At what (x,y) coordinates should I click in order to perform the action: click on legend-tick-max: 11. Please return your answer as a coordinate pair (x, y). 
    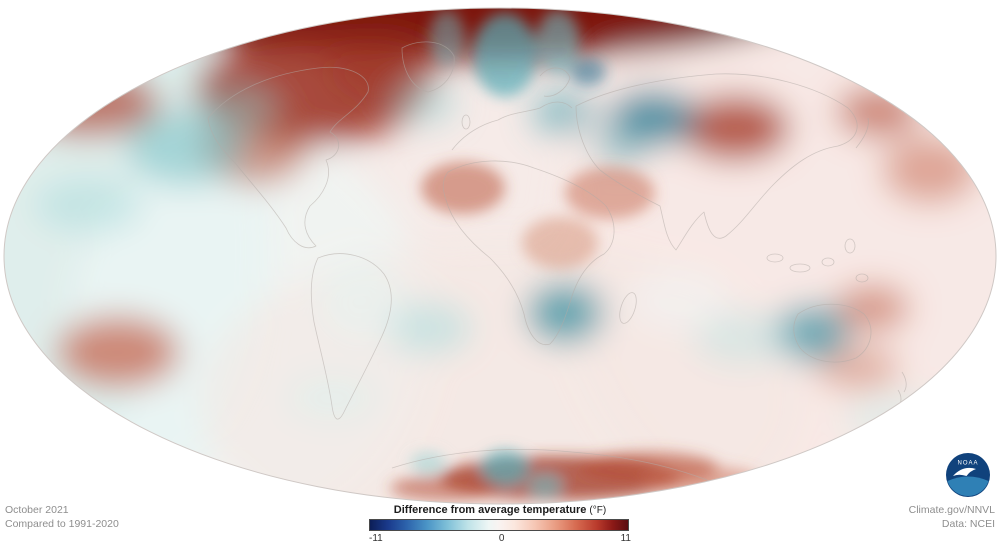
    Looking at the image, I should click on (625, 538).